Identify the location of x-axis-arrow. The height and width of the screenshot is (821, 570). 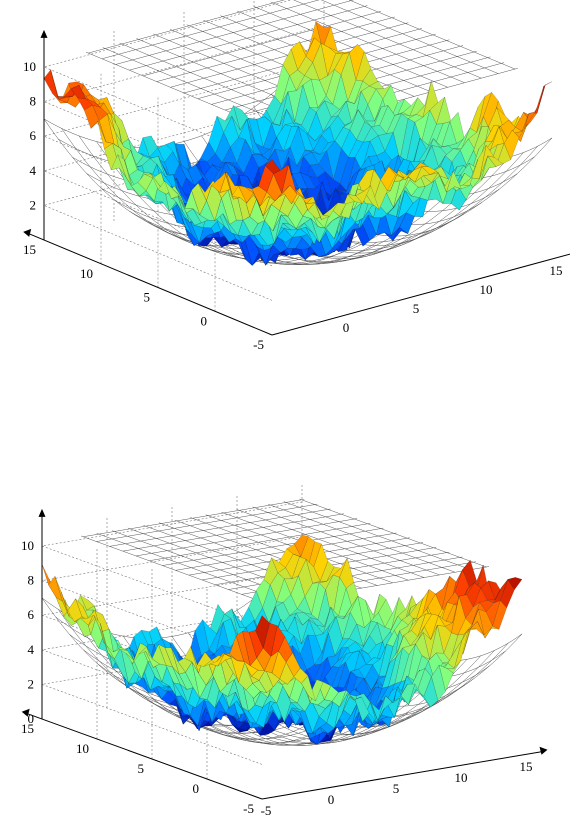
(543, 750).